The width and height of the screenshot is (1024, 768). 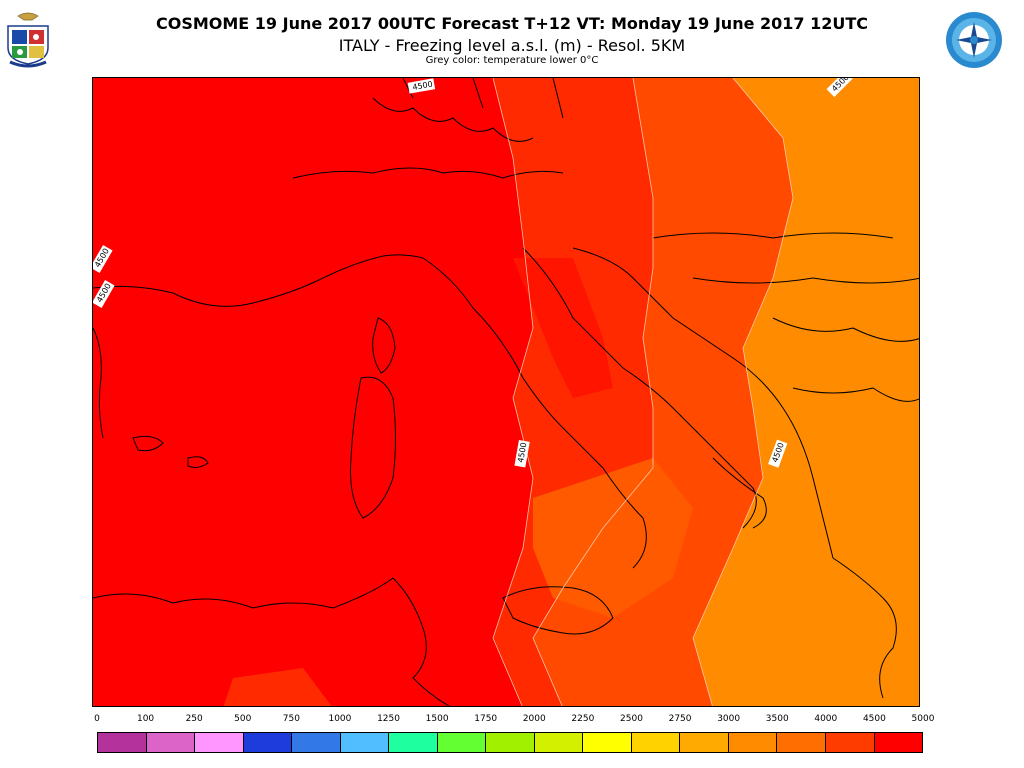 What do you see at coordinates (243, 719) in the screenshot?
I see `legend-tick-label: 500` at bounding box center [243, 719].